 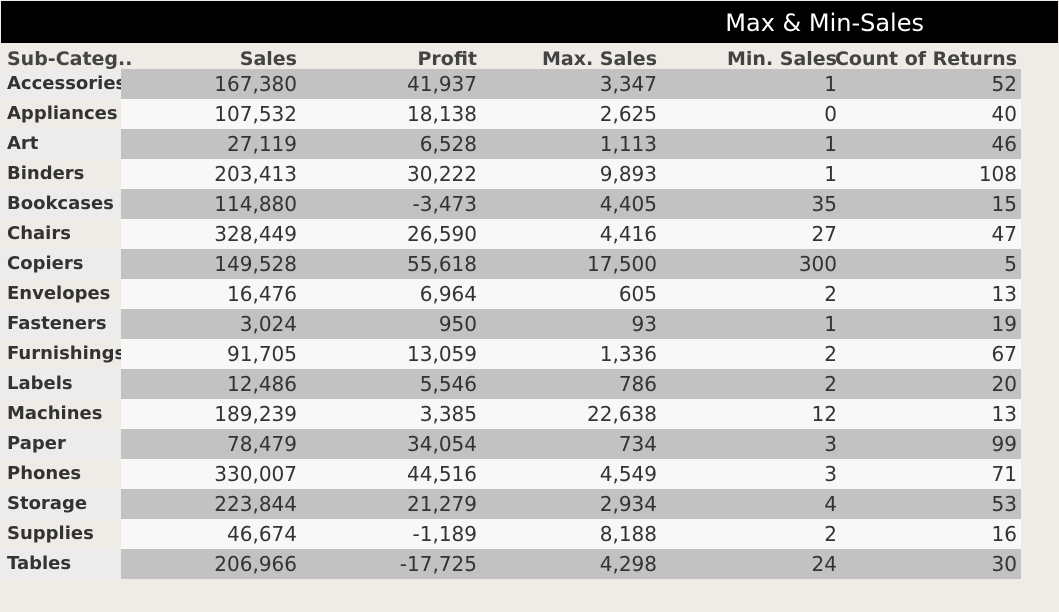 I want to click on table-row: Accessories 167,380 41,937 3,347 1 52, so click(x=511, y=84).